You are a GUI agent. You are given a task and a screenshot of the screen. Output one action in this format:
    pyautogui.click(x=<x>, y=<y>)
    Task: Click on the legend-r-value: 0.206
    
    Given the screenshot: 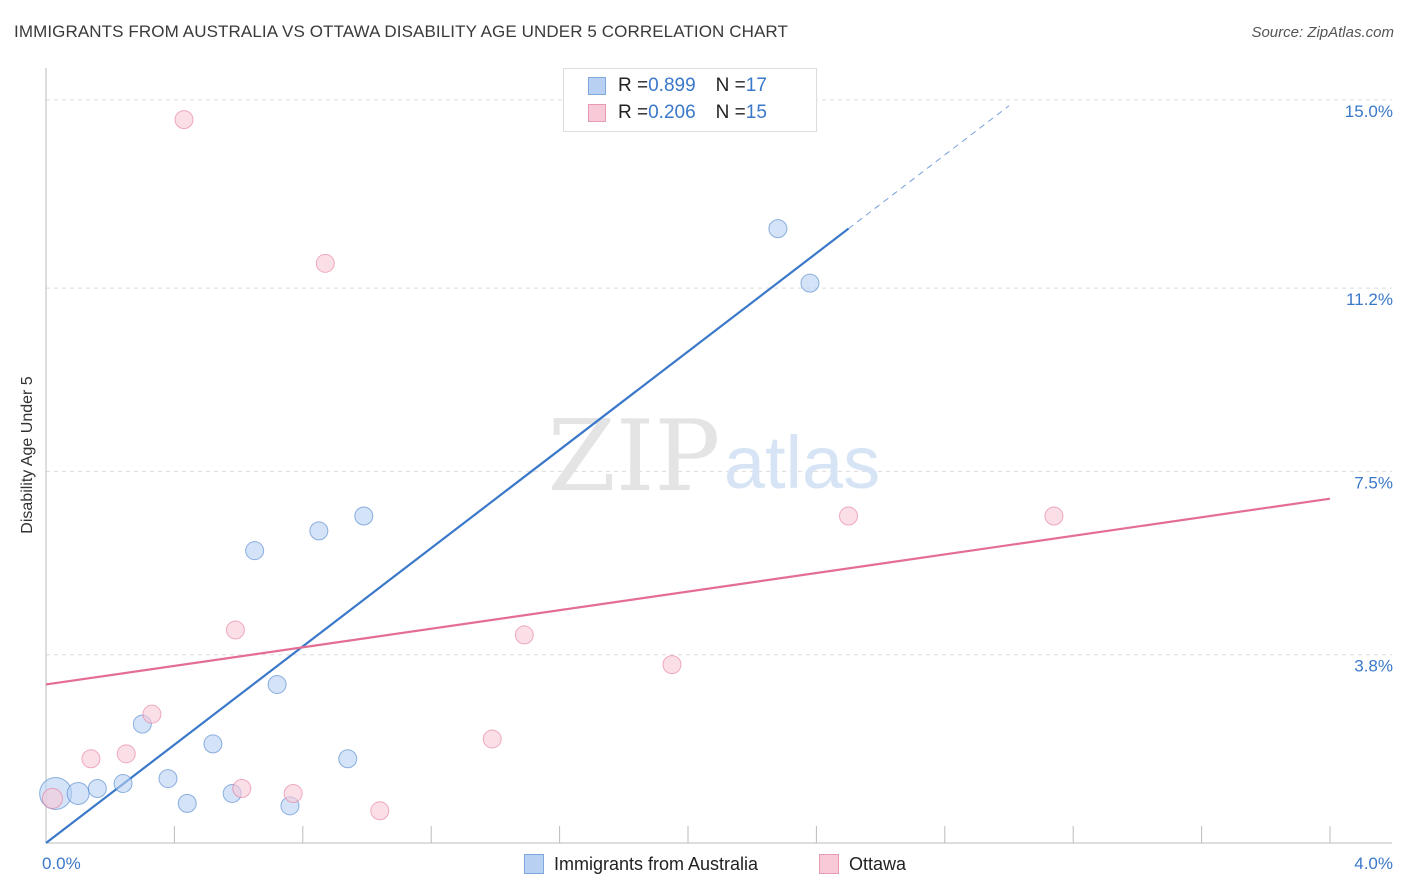 What is the action you would take?
    pyautogui.click(x=672, y=112)
    